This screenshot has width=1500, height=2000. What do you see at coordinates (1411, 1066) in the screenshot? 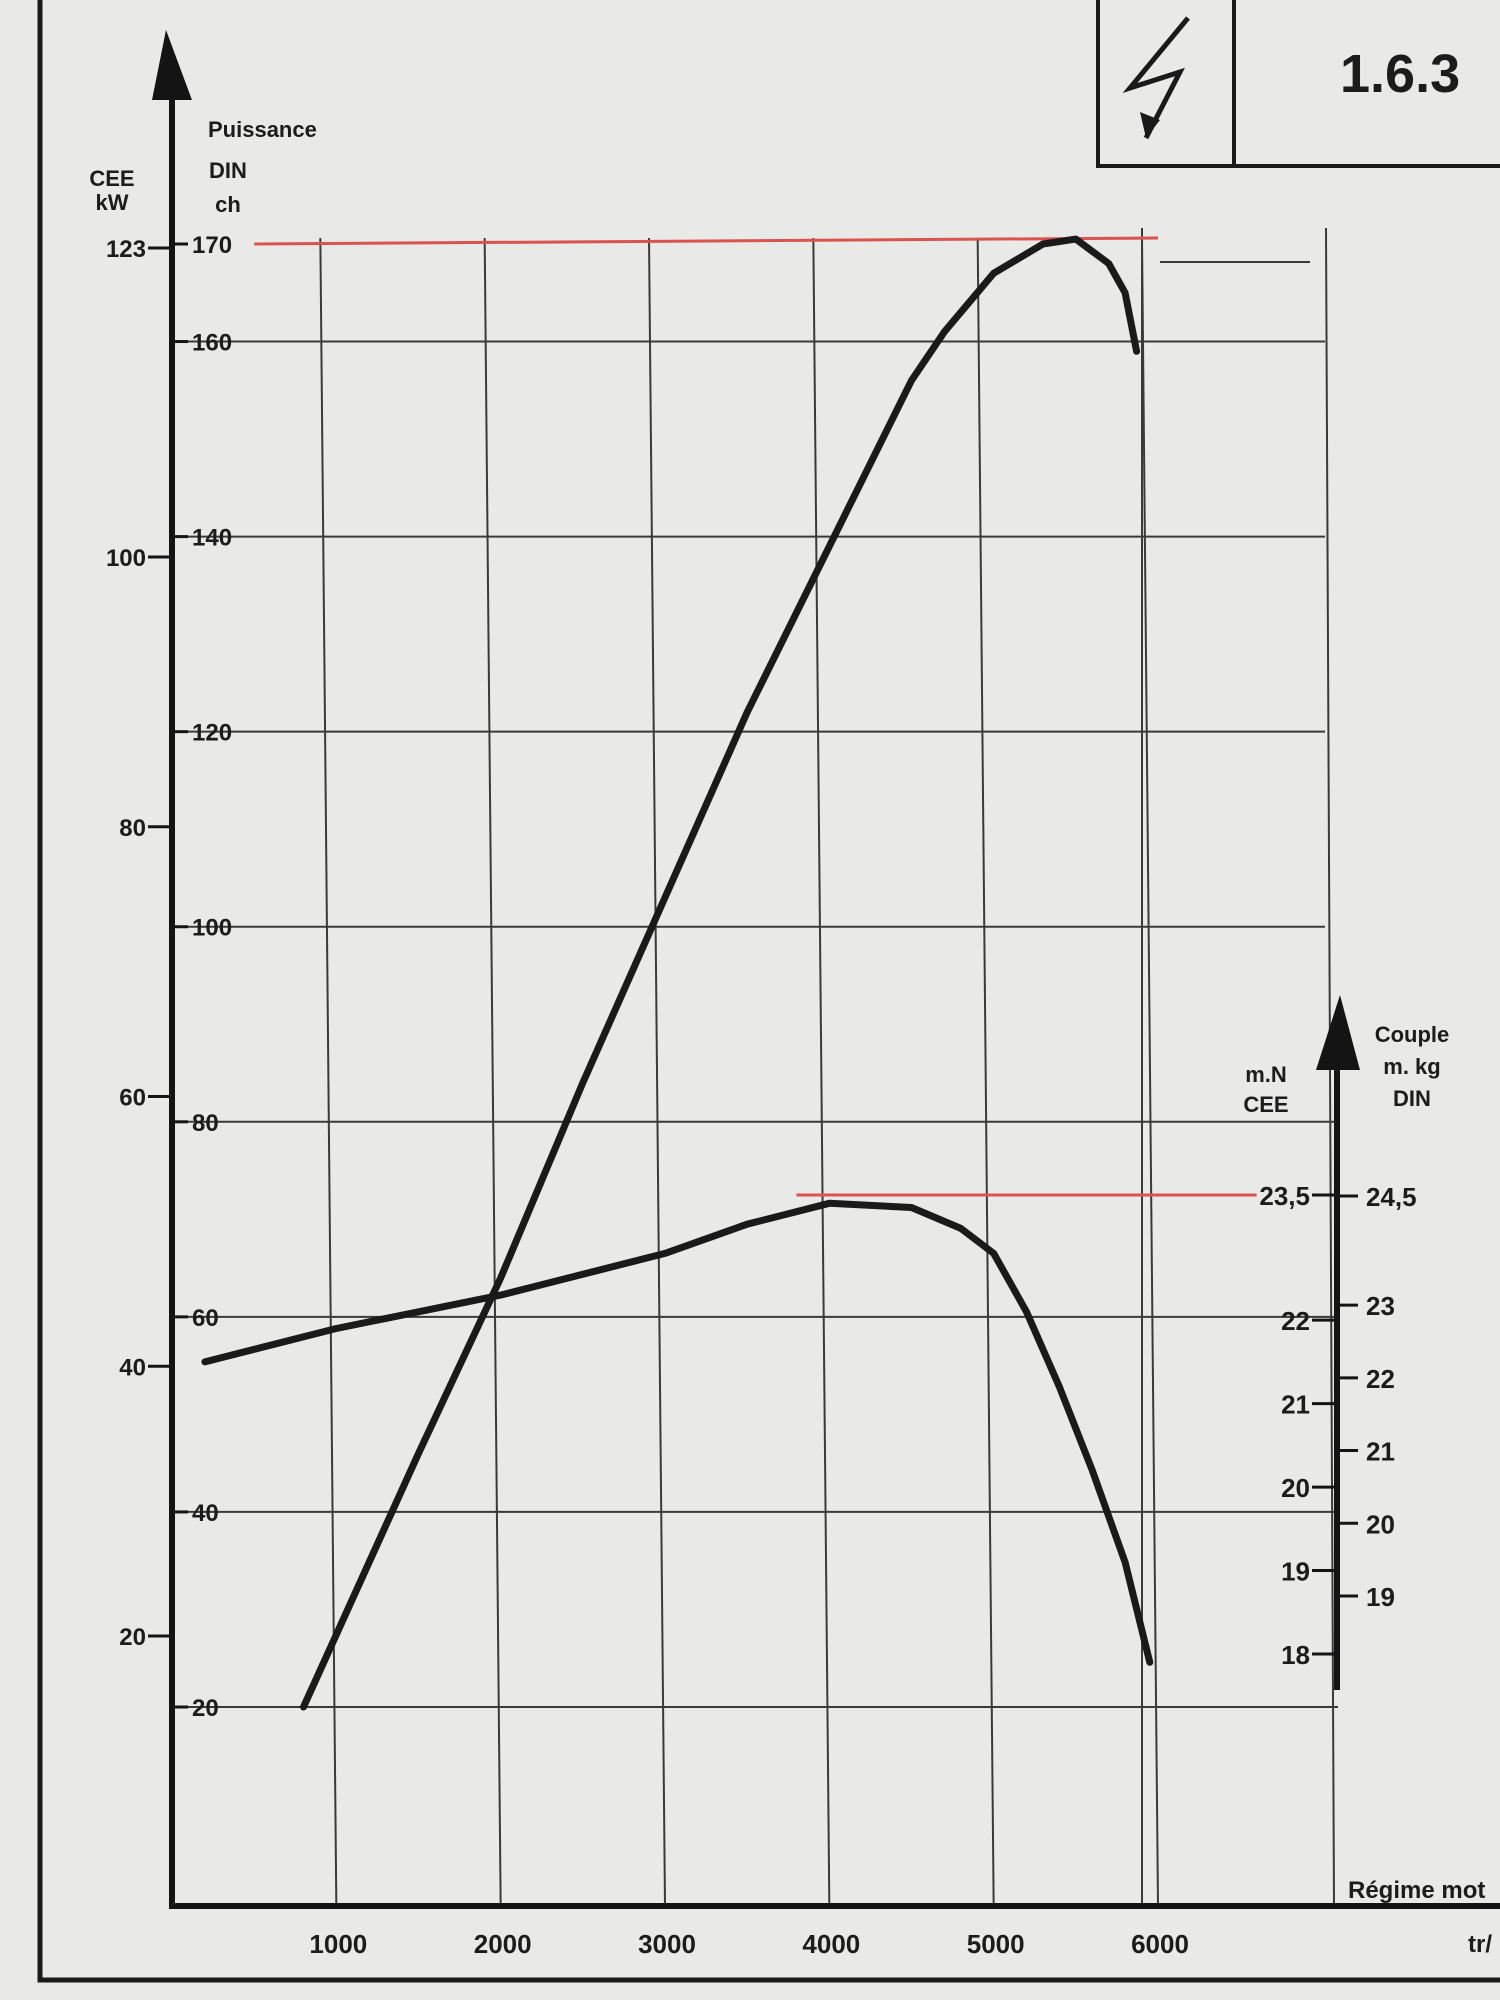
I see `right-outer-axis-label-1: m. kg` at bounding box center [1411, 1066].